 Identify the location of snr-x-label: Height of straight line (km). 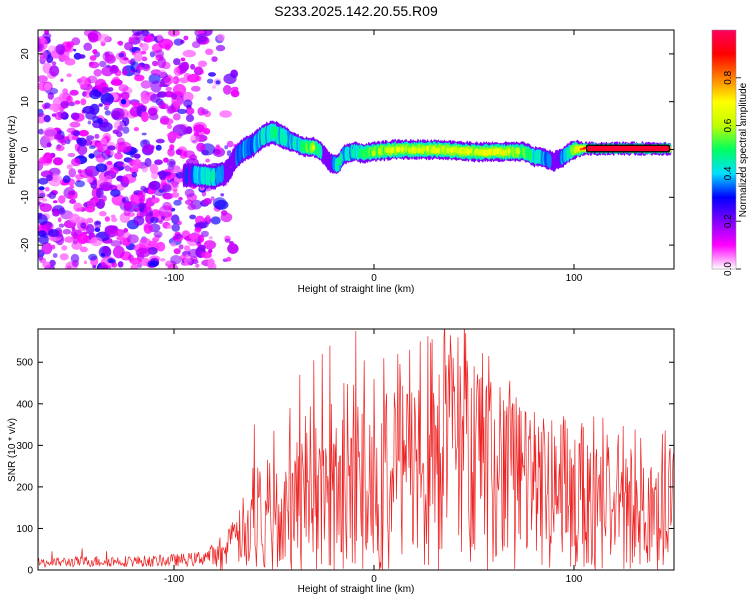
(356, 589).